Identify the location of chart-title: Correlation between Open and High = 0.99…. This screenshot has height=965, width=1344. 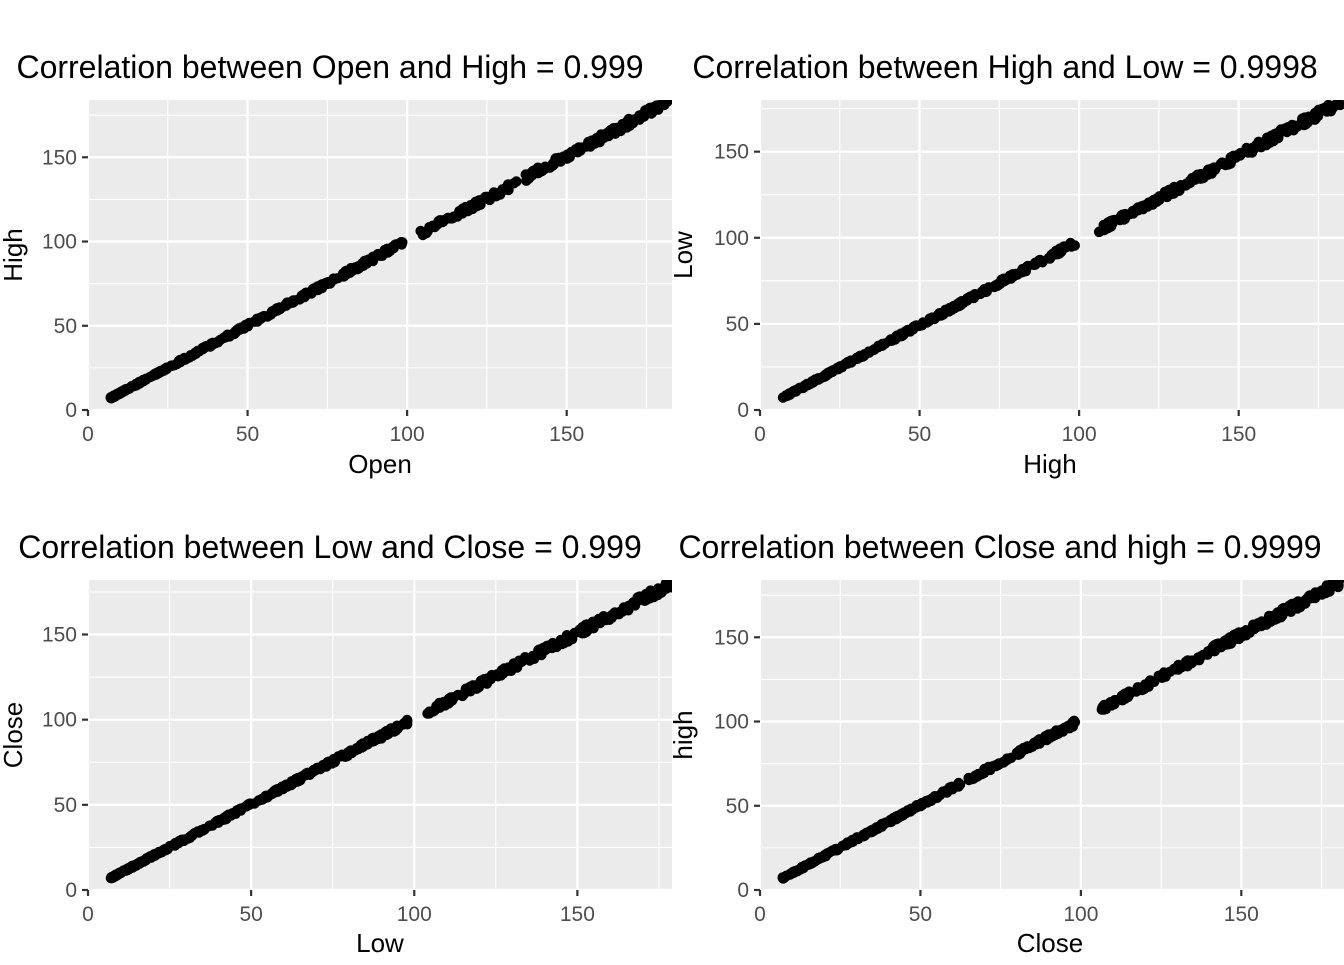
(329, 67).